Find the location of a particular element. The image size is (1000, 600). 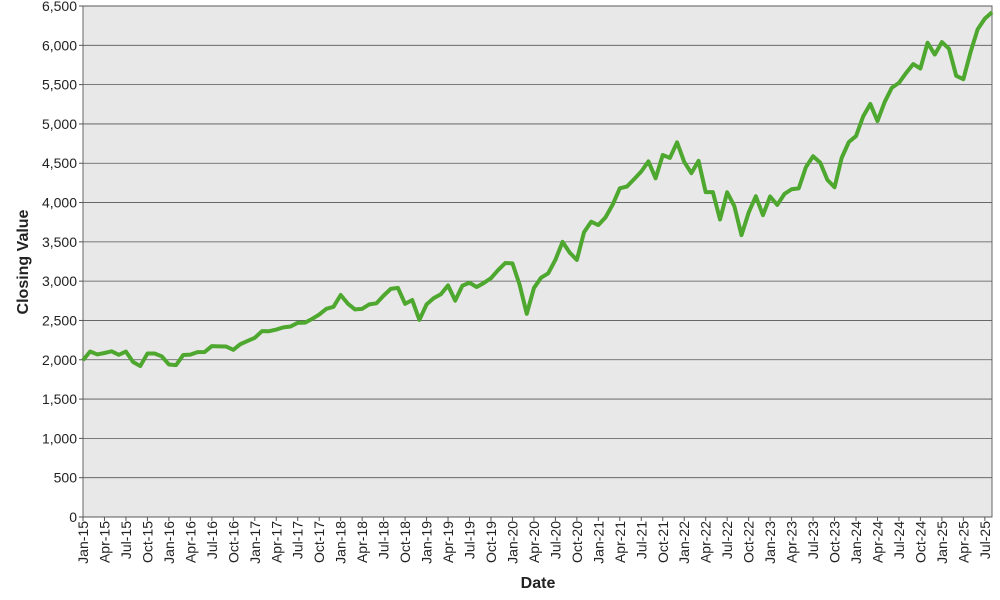

x-tick-label: Oct-20 is located at coordinates (577, 542).